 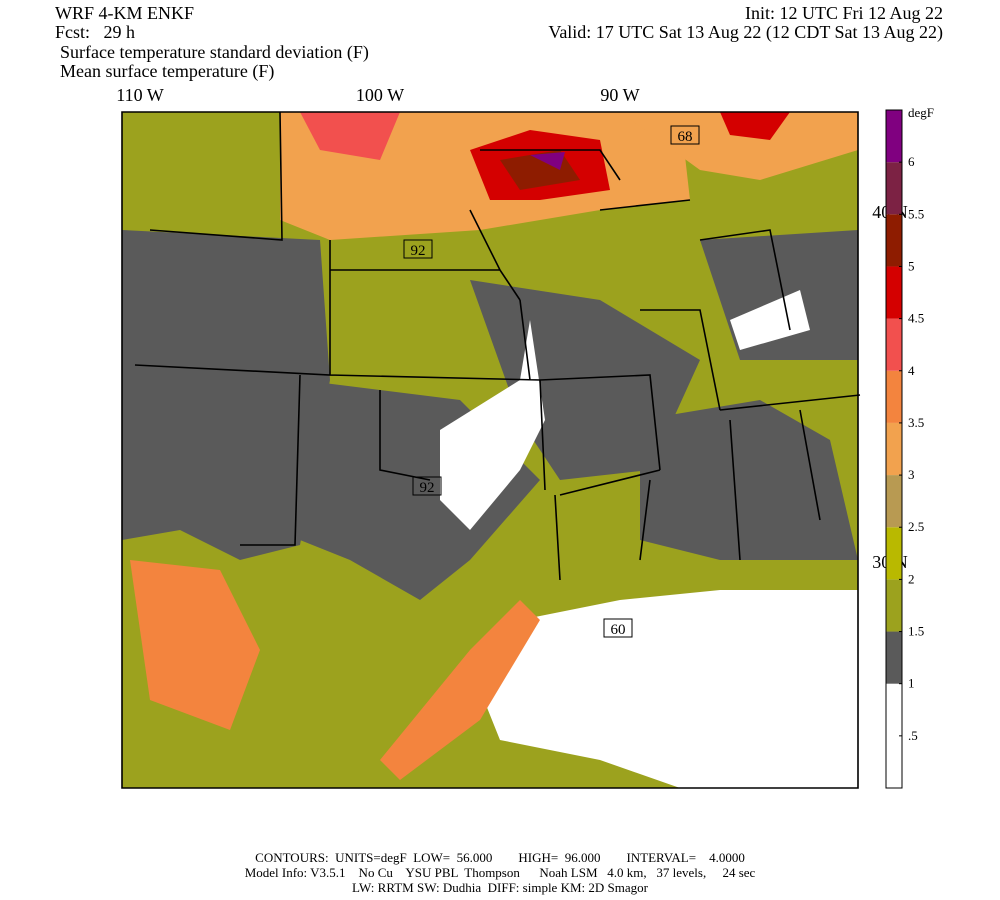 I want to click on colorbar-tick-label: 1, so click(x=911, y=683).